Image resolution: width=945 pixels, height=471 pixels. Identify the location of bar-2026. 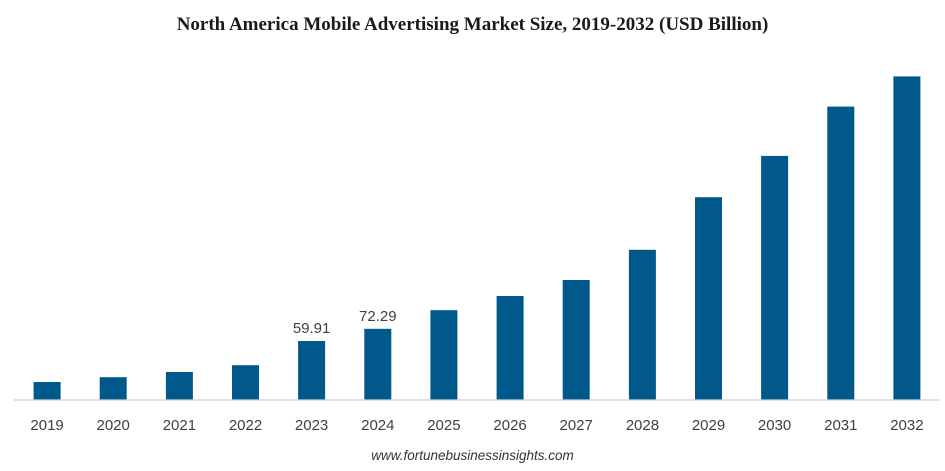
(510, 348).